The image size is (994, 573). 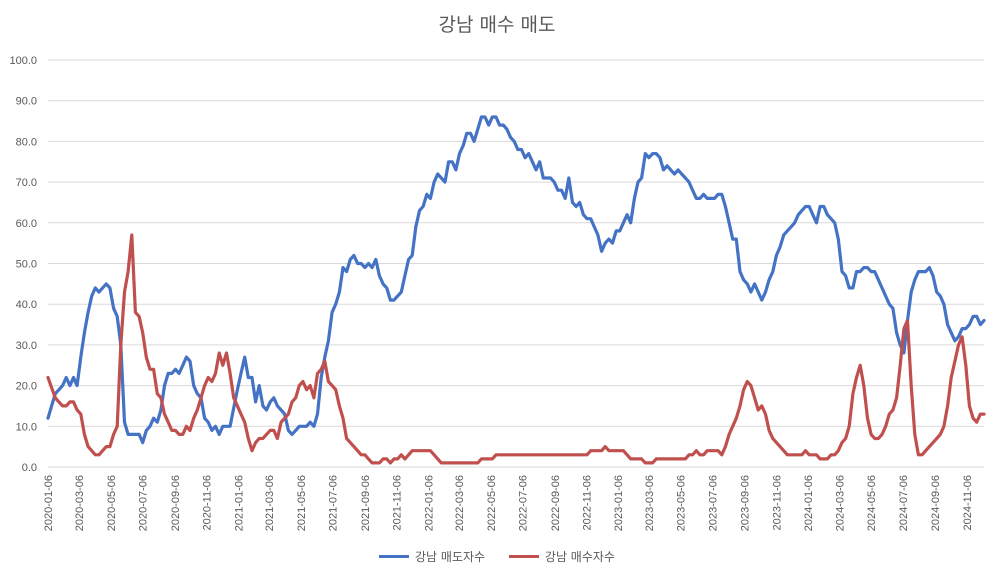 I want to click on legend-item-sell: 강남 매도자수, so click(x=432, y=556).